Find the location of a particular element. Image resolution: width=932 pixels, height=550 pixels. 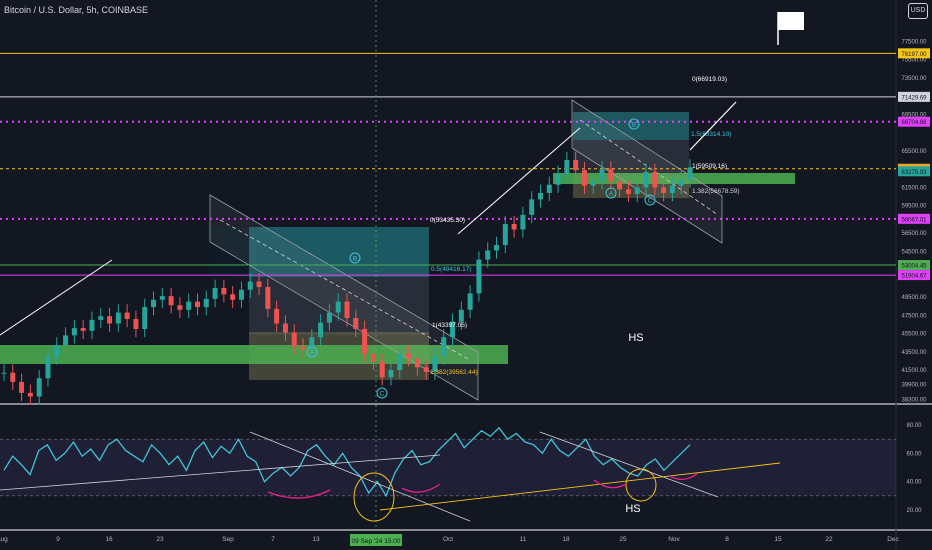

fib-label: 1(43397.05) is located at coordinates (449, 325).